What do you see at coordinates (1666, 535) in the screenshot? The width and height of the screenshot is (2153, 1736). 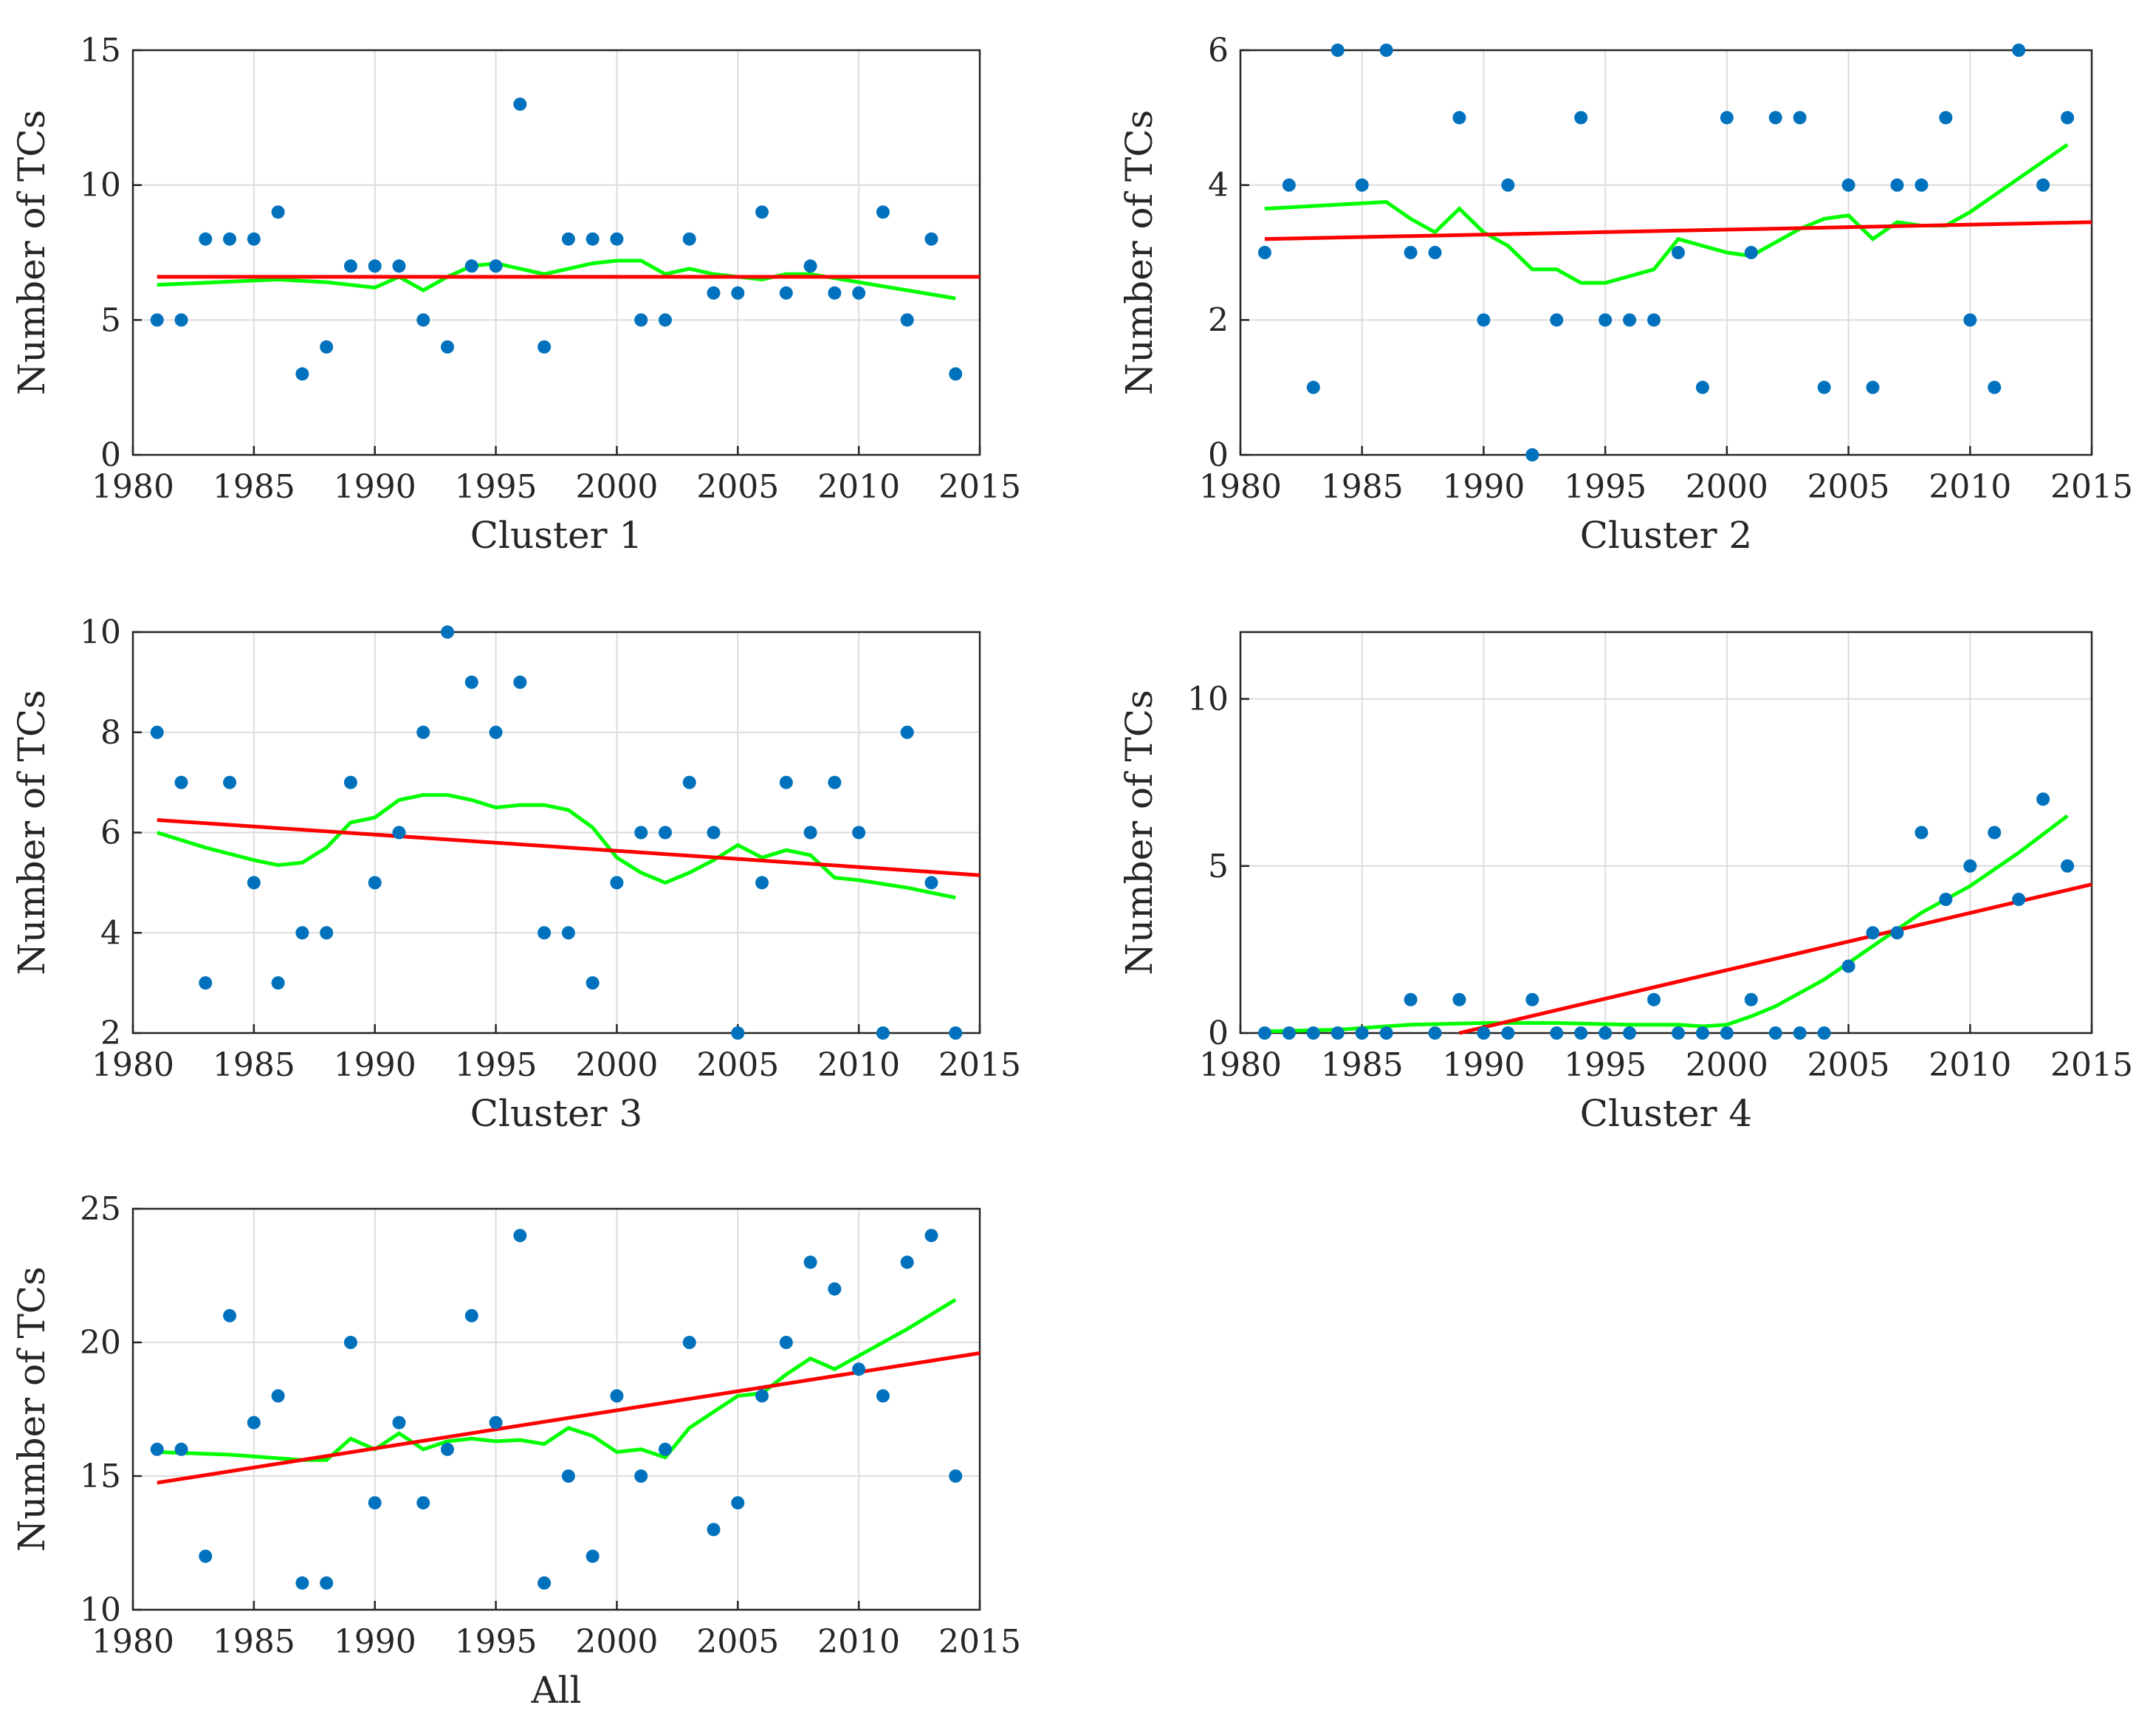 I see `x-axis-label: Cluster 2` at bounding box center [1666, 535].